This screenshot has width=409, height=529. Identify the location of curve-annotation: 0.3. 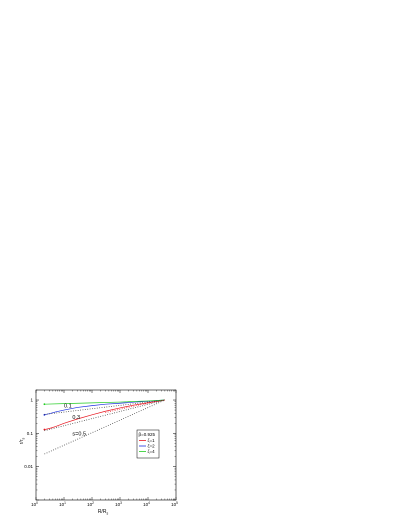
(76, 418).